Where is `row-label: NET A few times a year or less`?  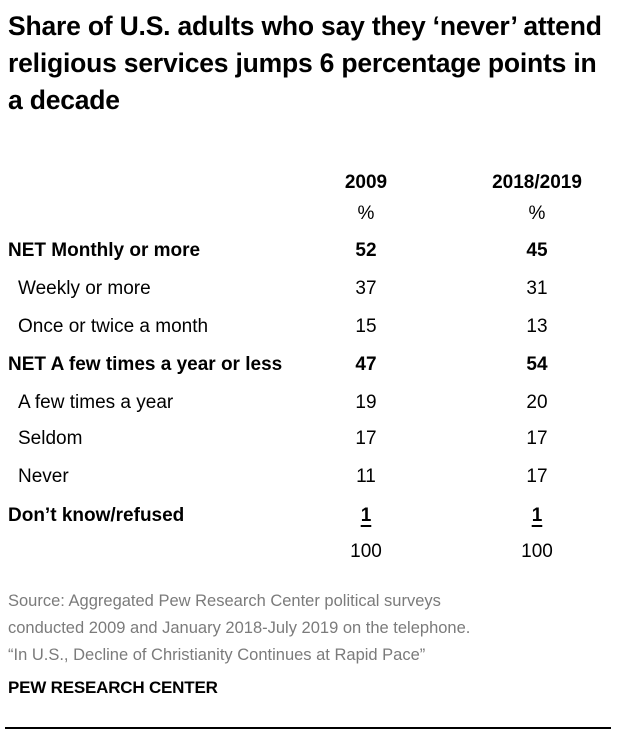
row-label: NET A few times a year or less is located at coordinates (145, 364).